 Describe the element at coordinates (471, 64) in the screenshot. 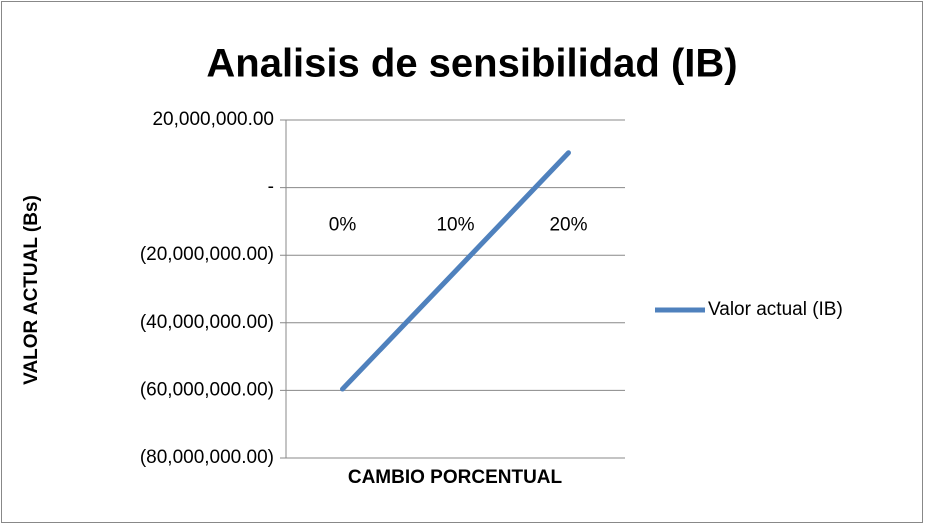

I see `chart-title: Analisis de sensibilidad (IB)` at that location.